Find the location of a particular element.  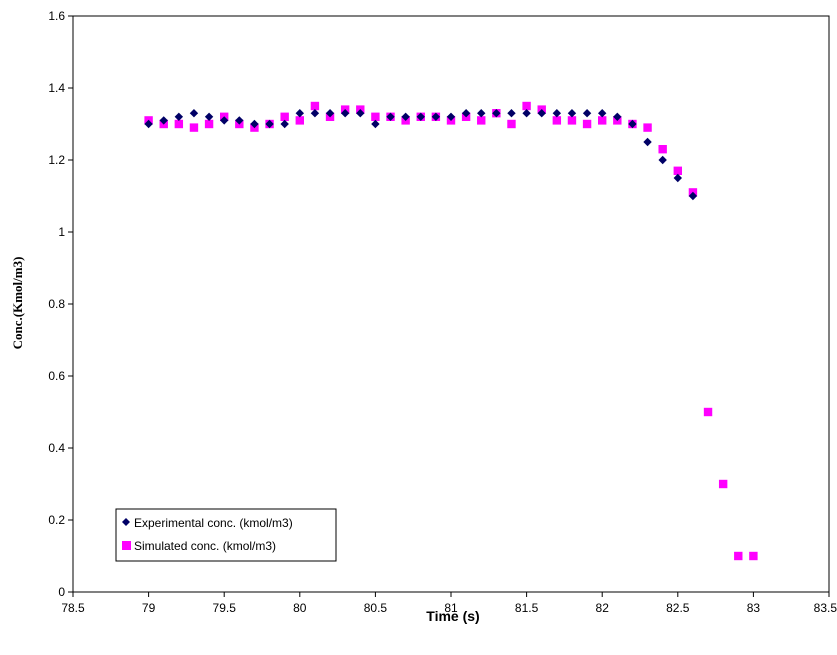

y-tick-label: 0.4 is located at coordinates (56, 448).